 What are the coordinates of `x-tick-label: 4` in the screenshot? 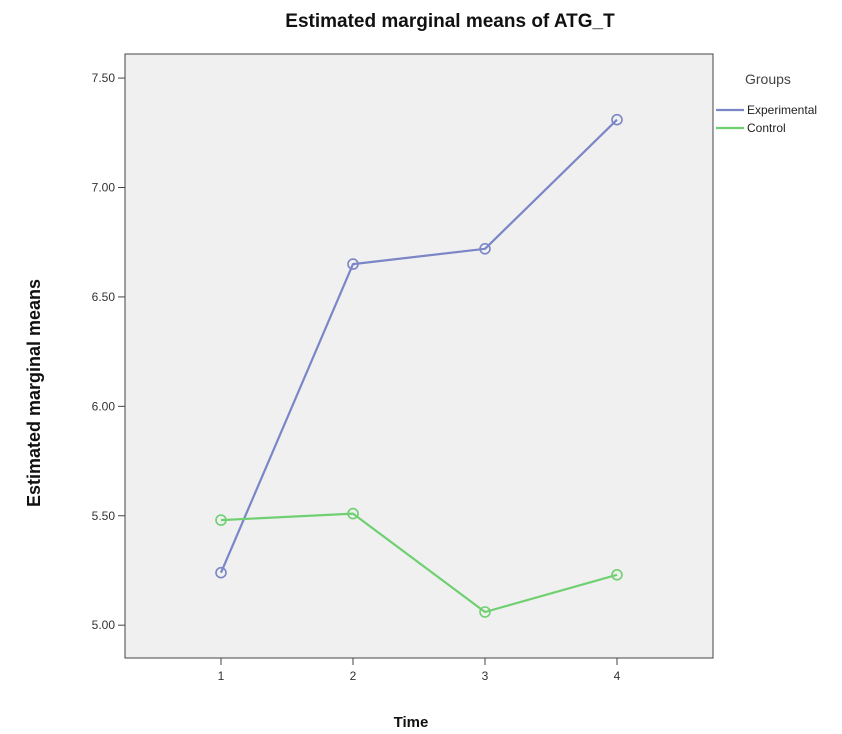 It's located at (617, 676).